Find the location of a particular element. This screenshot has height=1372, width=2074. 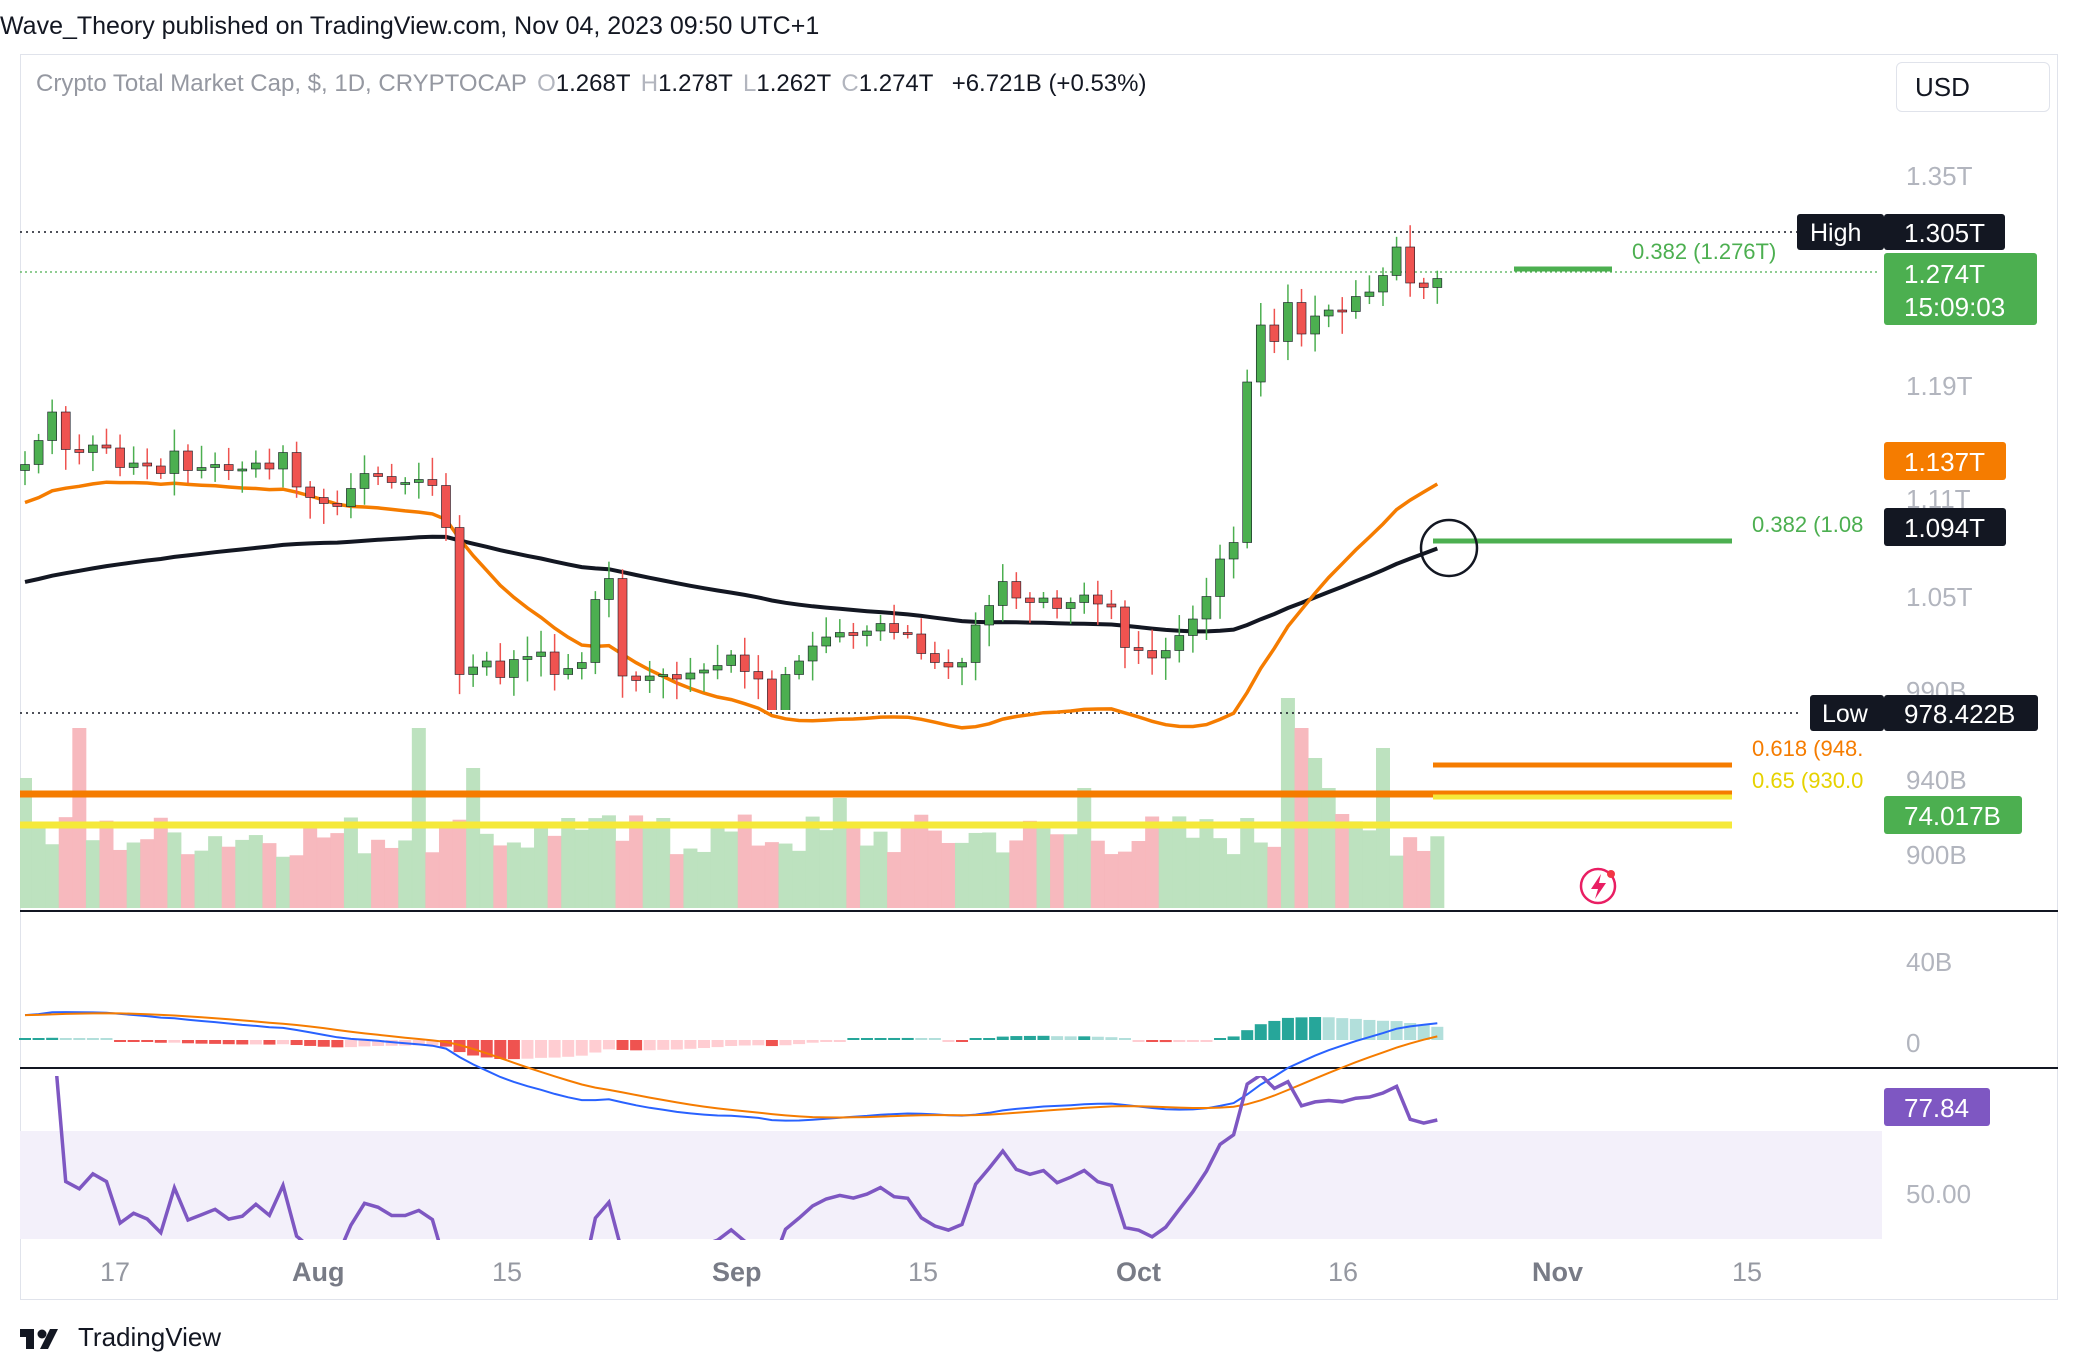

ema50-line is located at coordinates (731, 605).